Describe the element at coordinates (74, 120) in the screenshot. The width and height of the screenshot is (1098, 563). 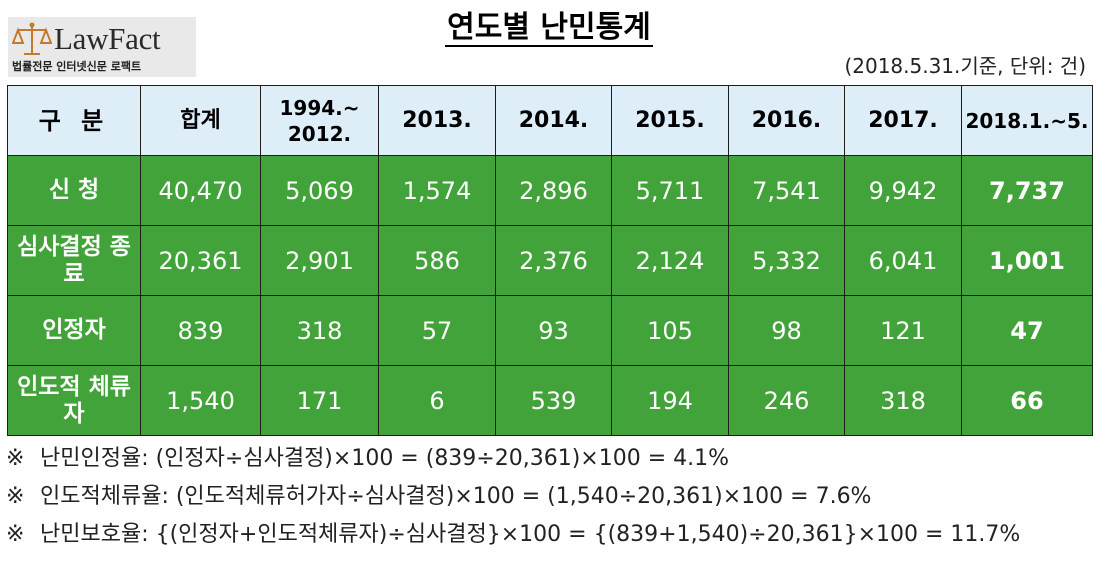
I see `header-cell-category: 구 분` at that location.